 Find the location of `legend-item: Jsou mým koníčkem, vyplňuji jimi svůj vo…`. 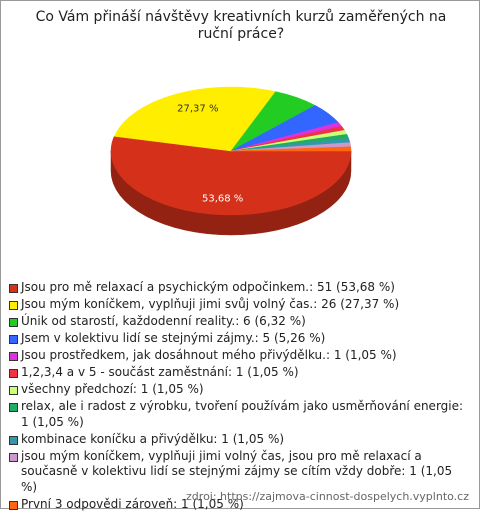

legend-item: Jsou mým koníčkem, vyplňuji jimi svůj vo… is located at coordinates (240, 305).